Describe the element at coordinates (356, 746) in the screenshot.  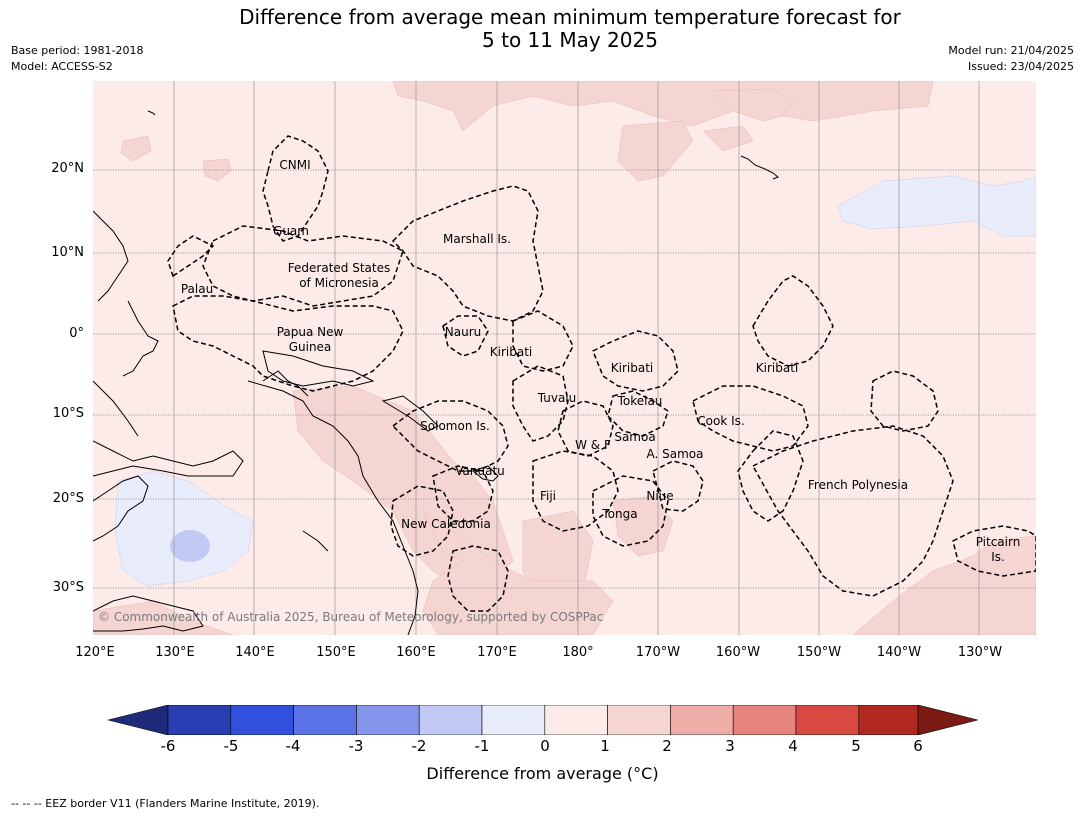
I see `colorbar-tick-minus3: -3` at that location.